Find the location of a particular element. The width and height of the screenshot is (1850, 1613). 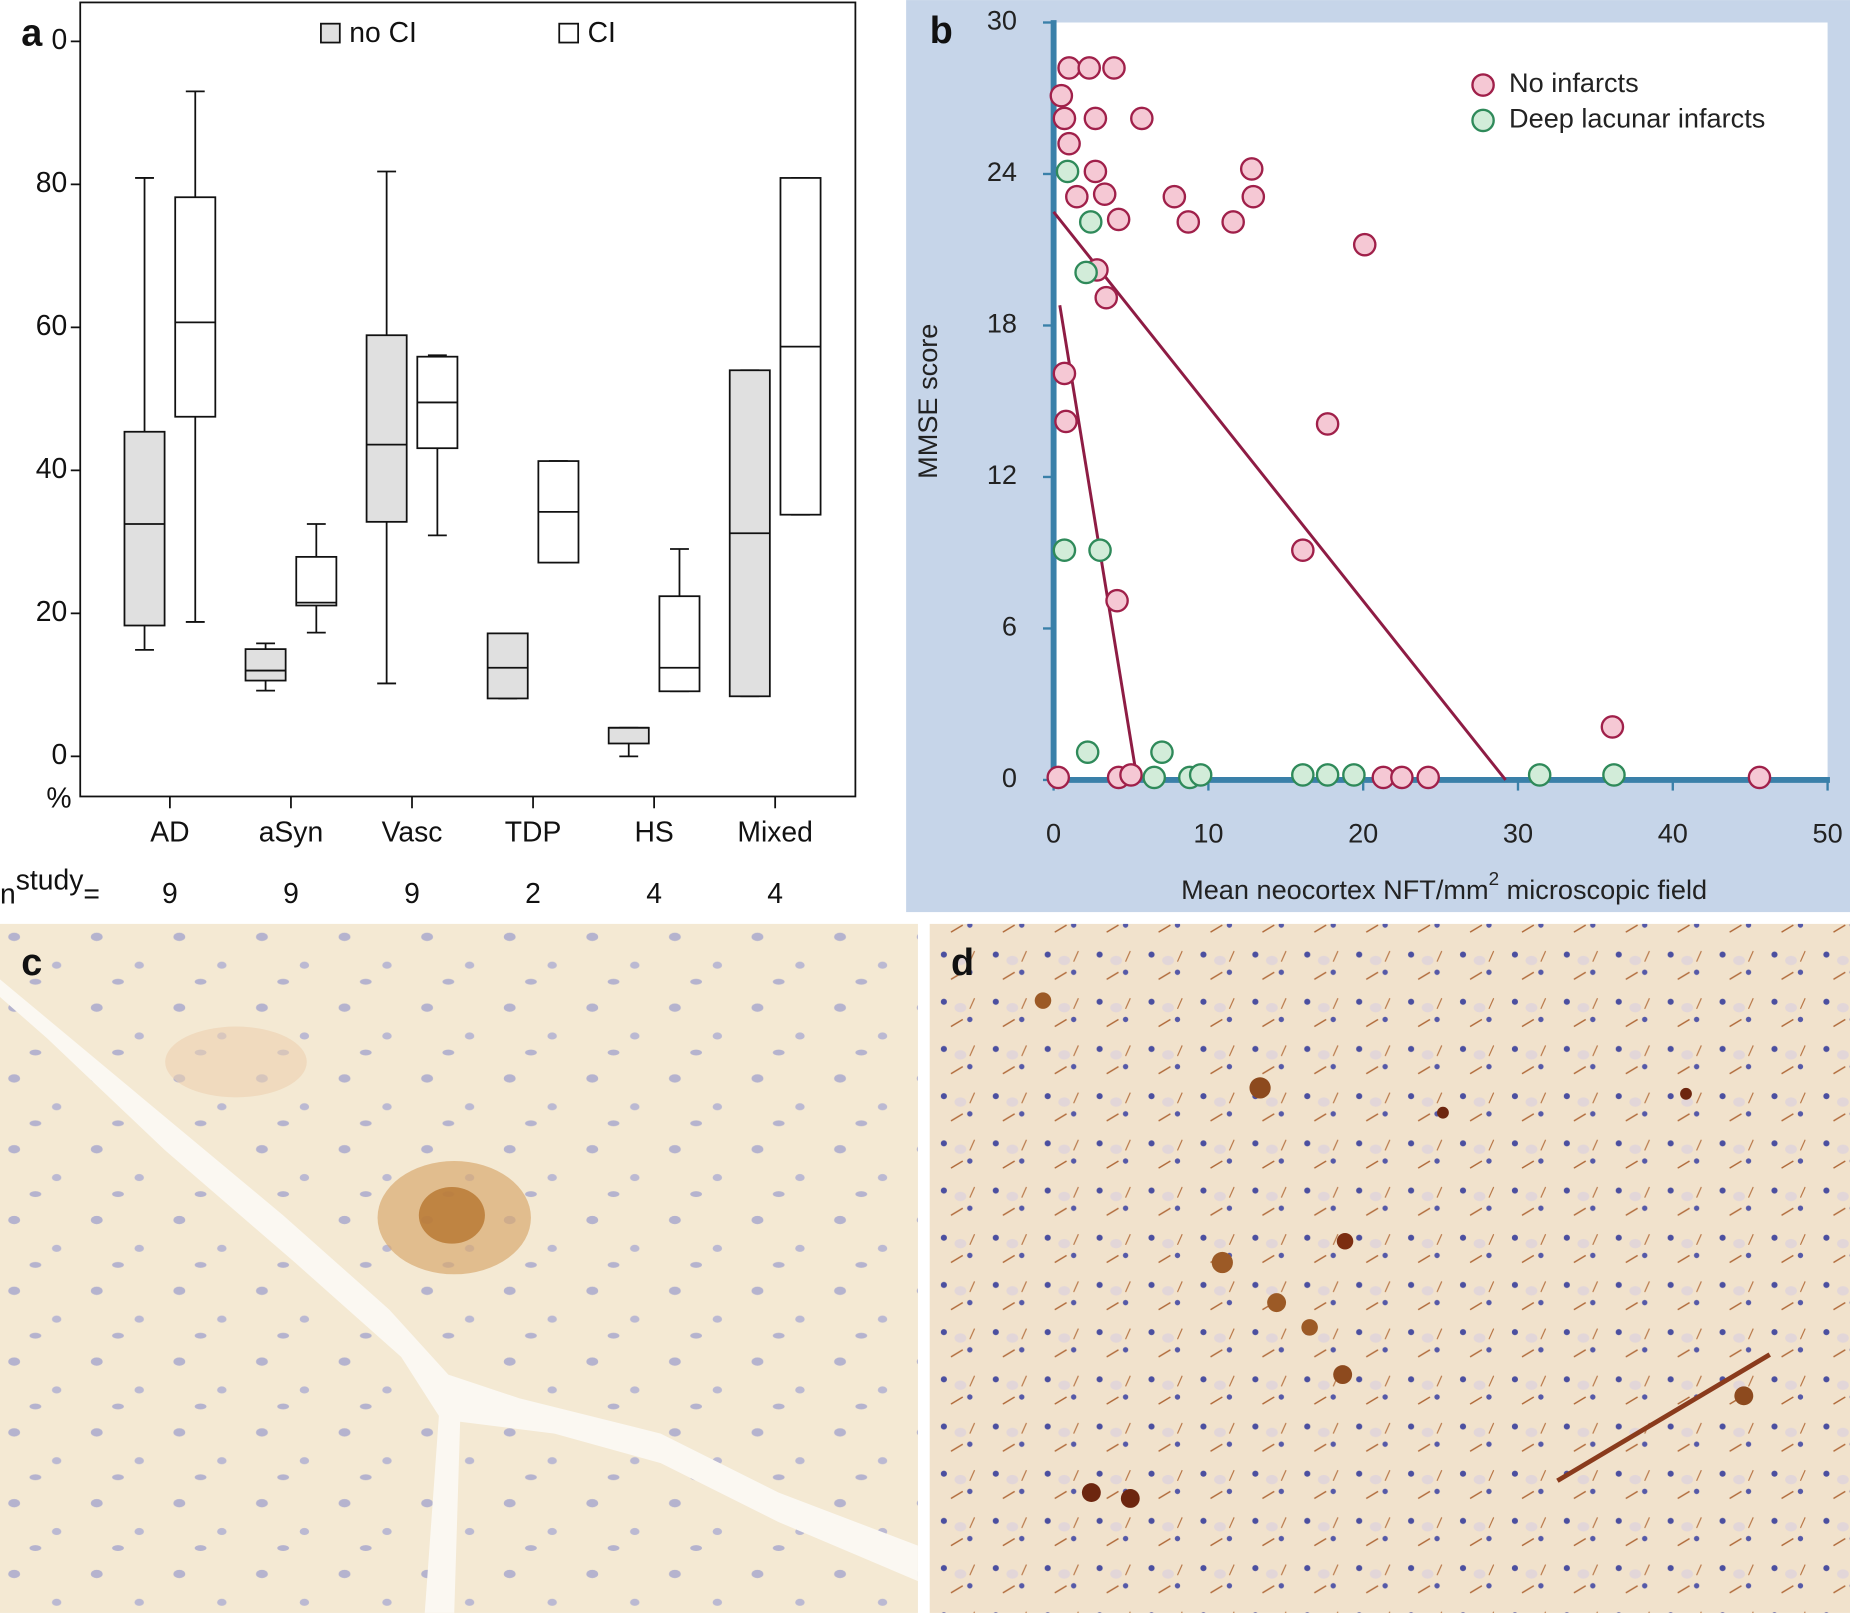

y-tick-label: 20 is located at coordinates (51, 611).